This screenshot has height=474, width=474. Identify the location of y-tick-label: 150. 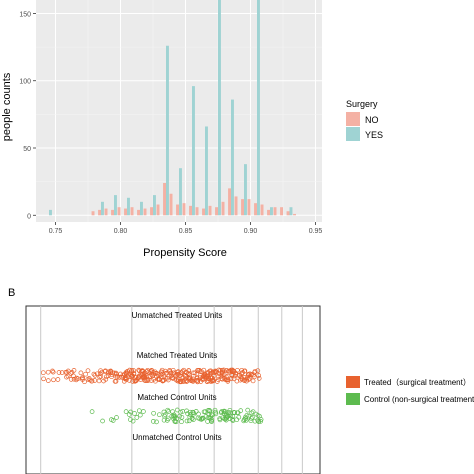
(25, 14).